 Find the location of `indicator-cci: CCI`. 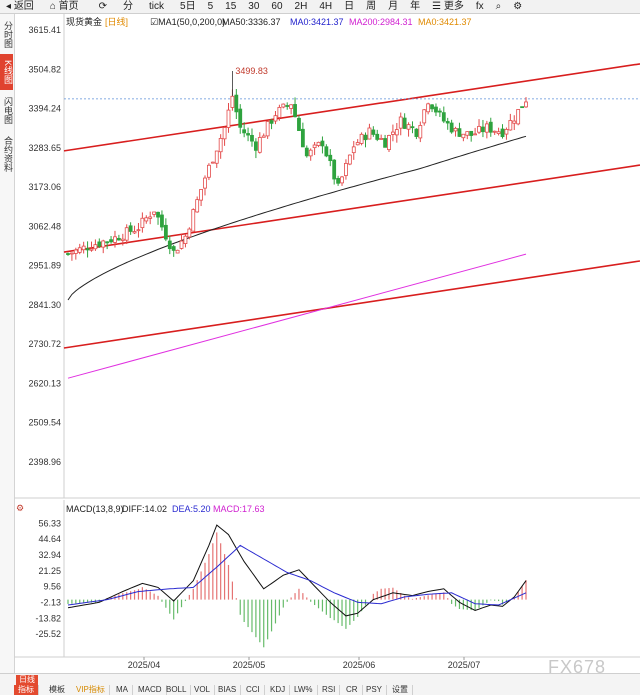

indicator-cci: CCI is located at coordinates (253, 690).